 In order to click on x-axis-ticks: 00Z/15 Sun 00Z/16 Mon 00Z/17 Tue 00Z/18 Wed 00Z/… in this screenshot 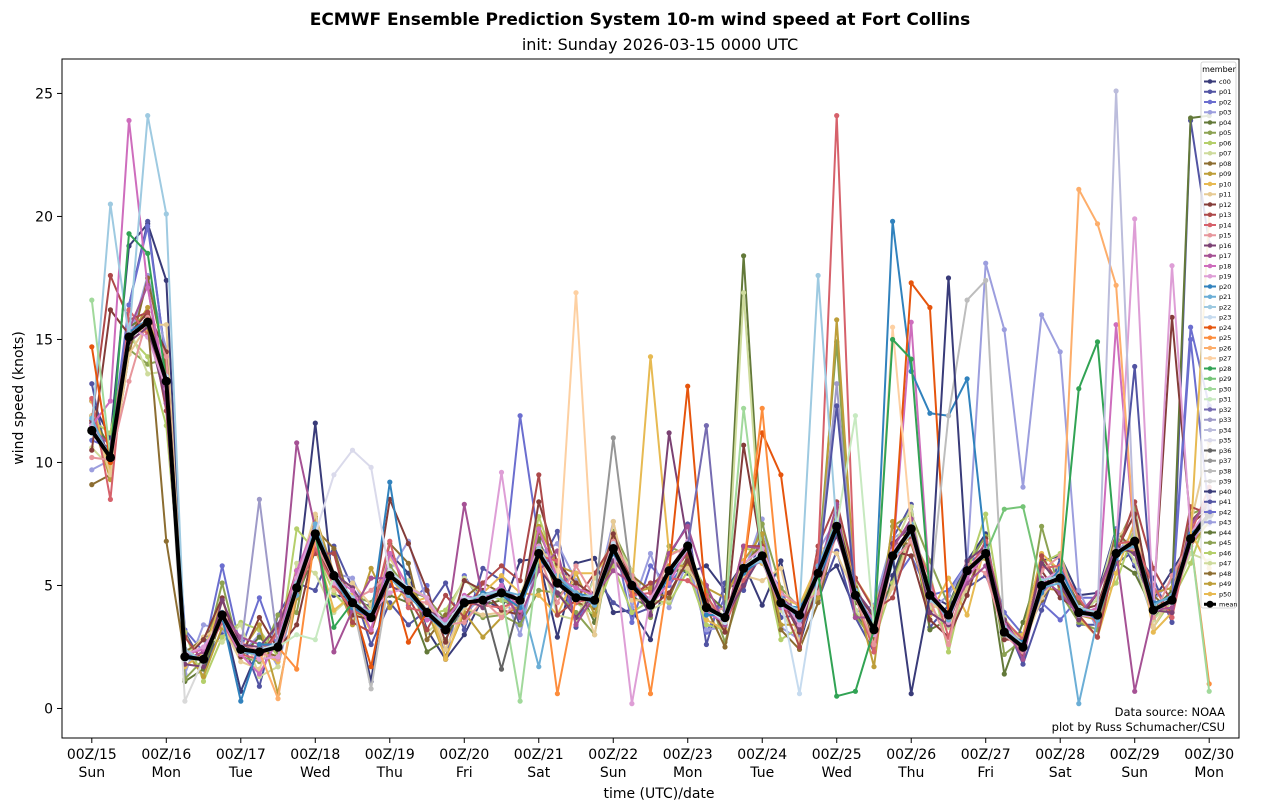, I will do `click(650, 759)`.